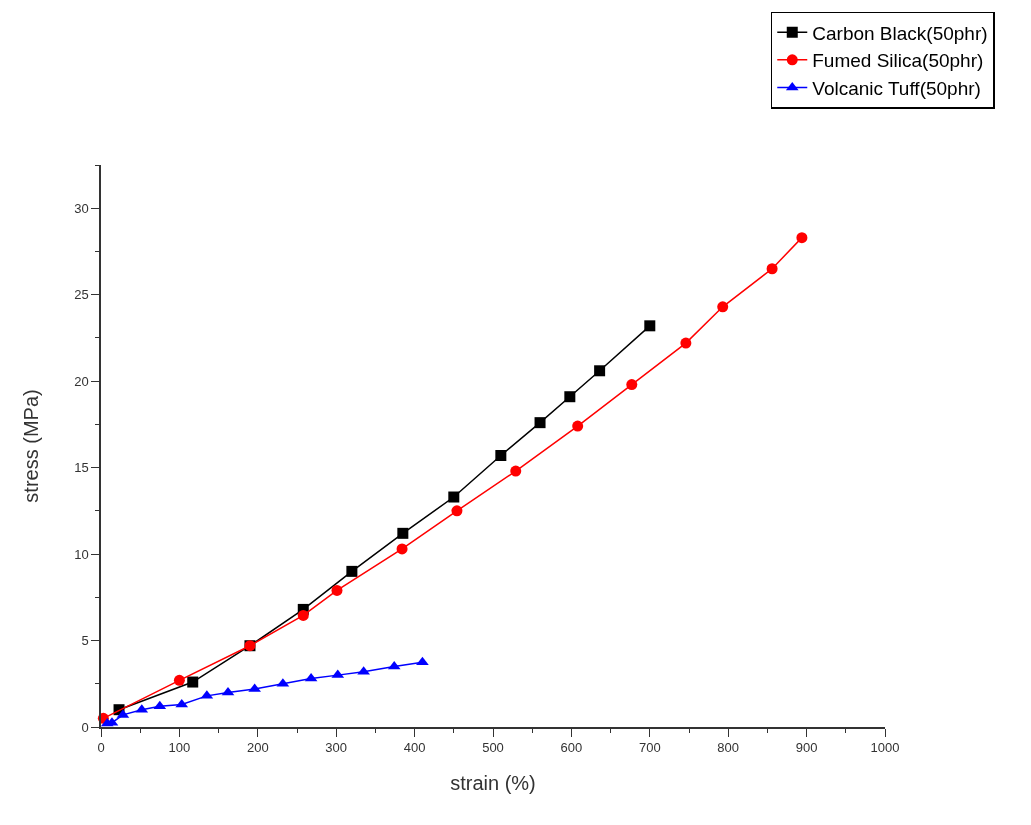 This screenshot has width=1031, height=825. I want to click on legend-label: Volcanic Tuff(50phr), so click(896, 88).